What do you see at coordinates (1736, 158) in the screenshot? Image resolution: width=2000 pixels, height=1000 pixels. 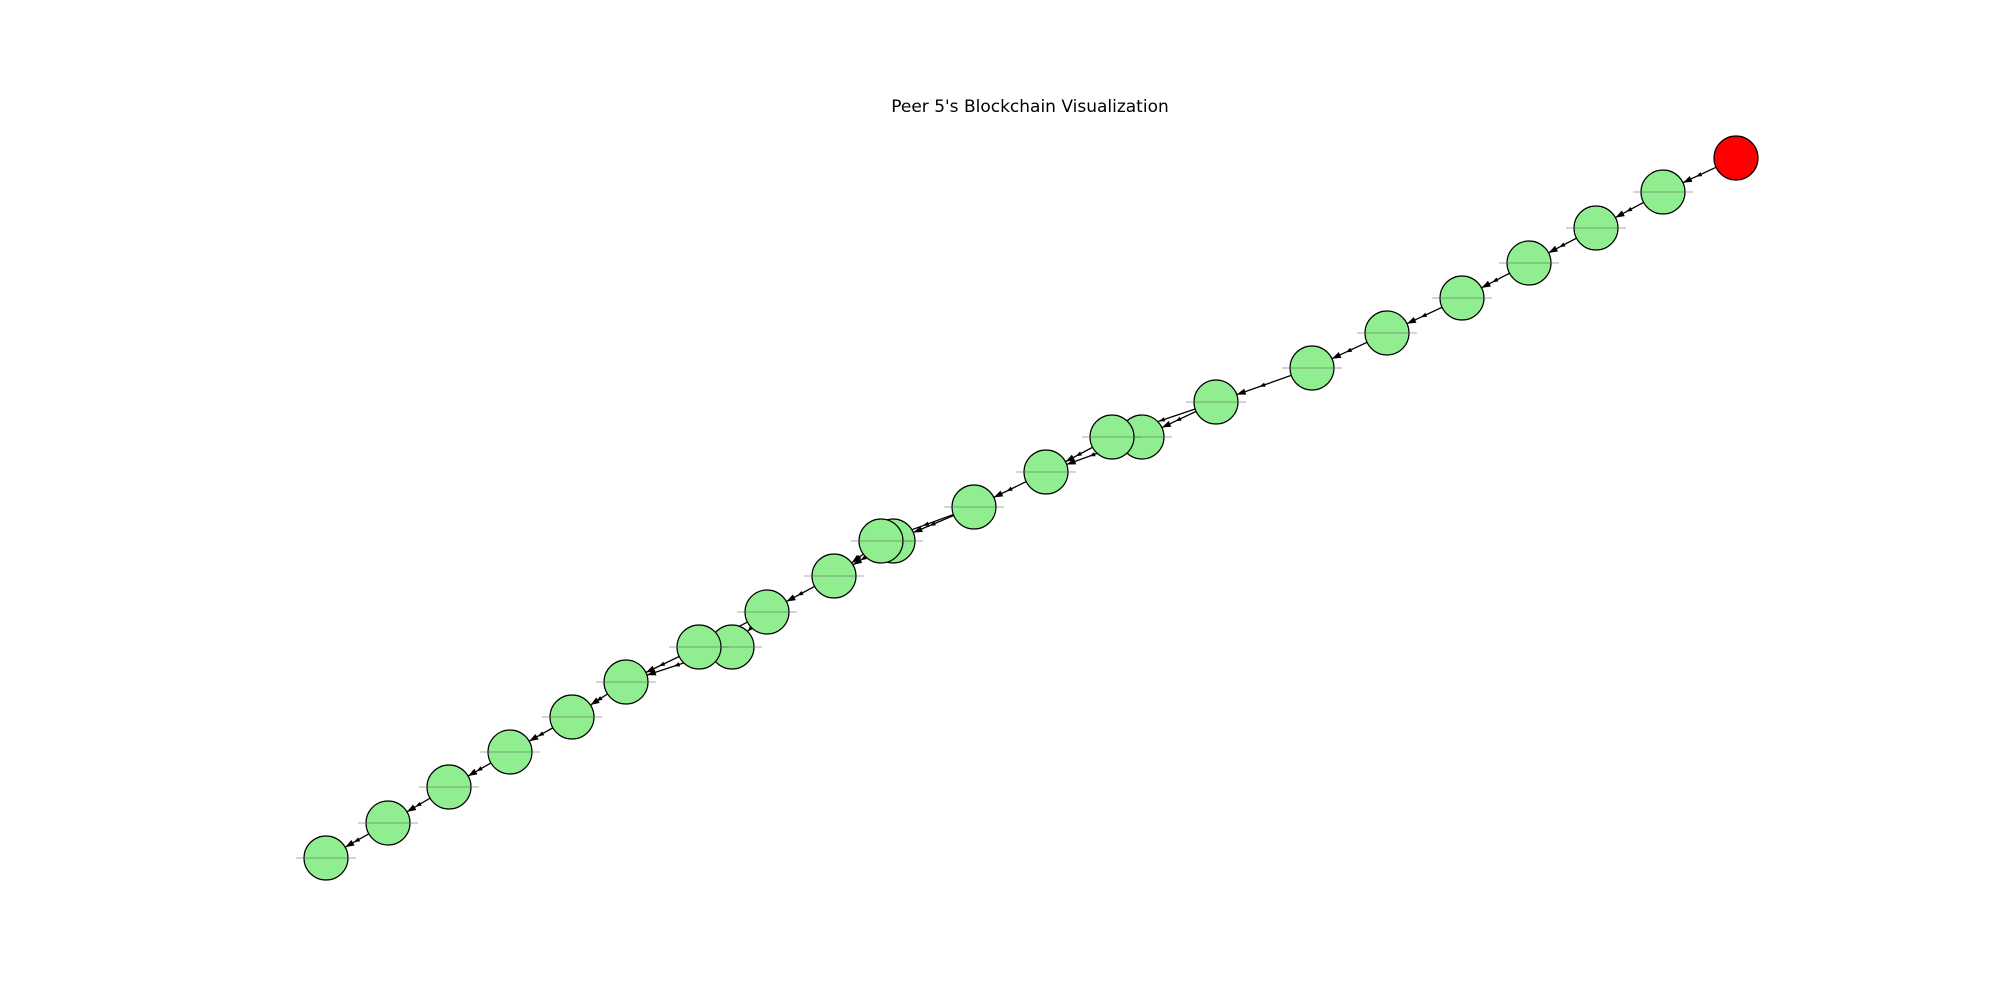 I see `head-block-node` at bounding box center [1736, 158].